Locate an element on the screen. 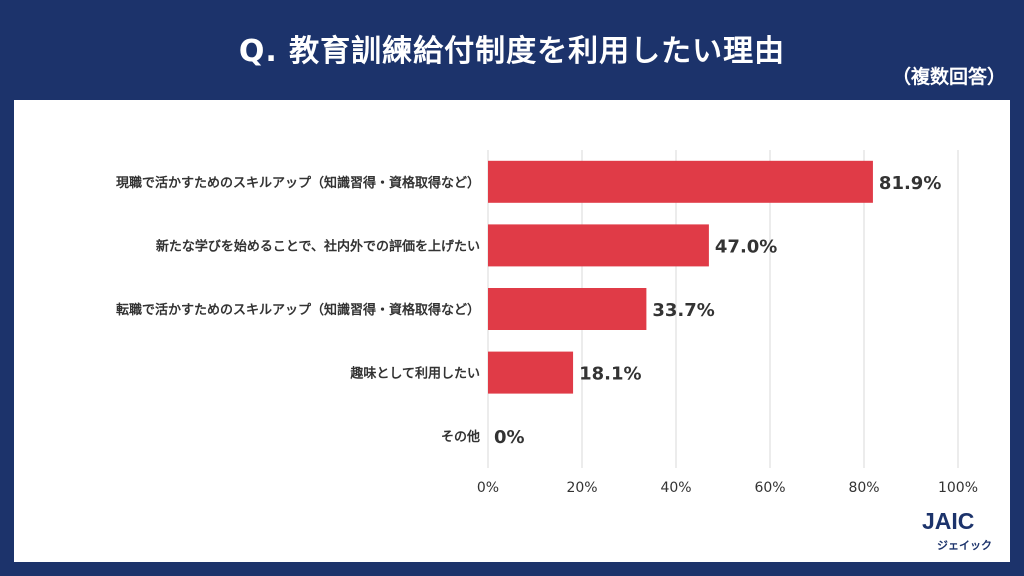 The height and width of the screenshot is (576, 1024). logo-subtext: ジェイック is located at coordinates (964, 545).